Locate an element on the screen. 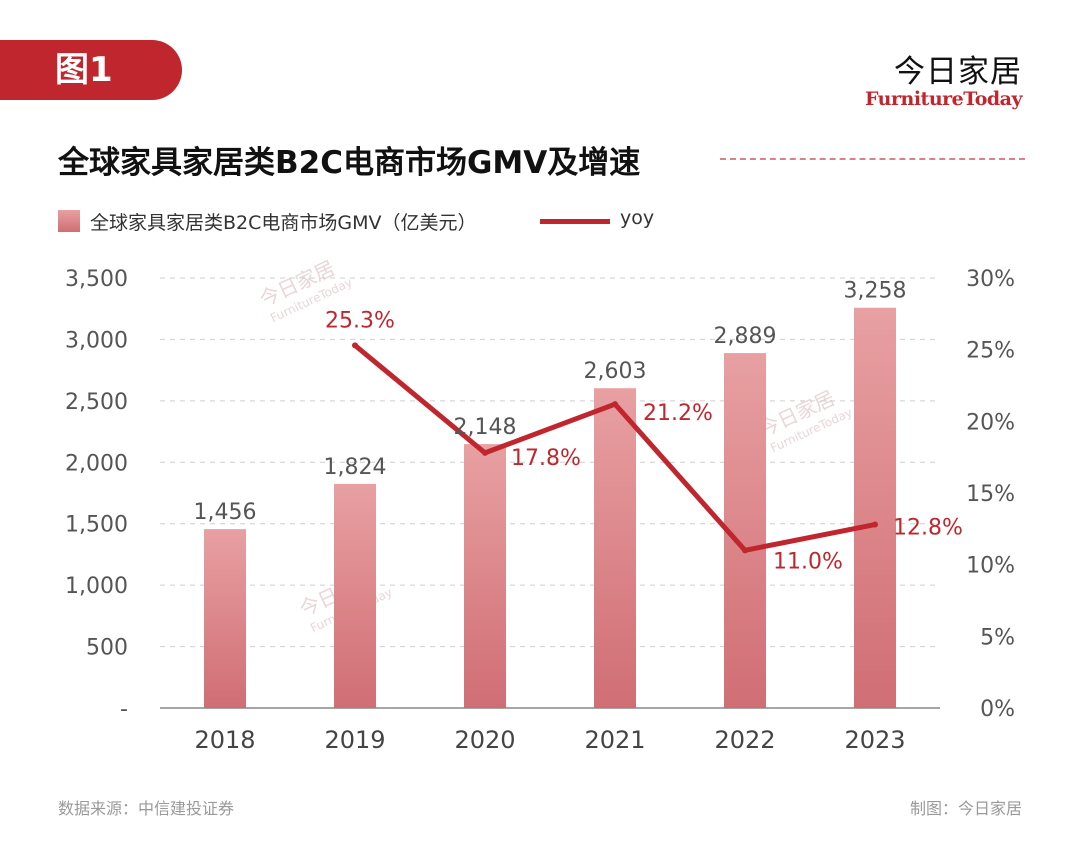 This screenshot has height=849, width=1080. legend-bar-label: 全球家具家居类B2C电商市场GMV（亿美元） is located at coordinates (283, 223).